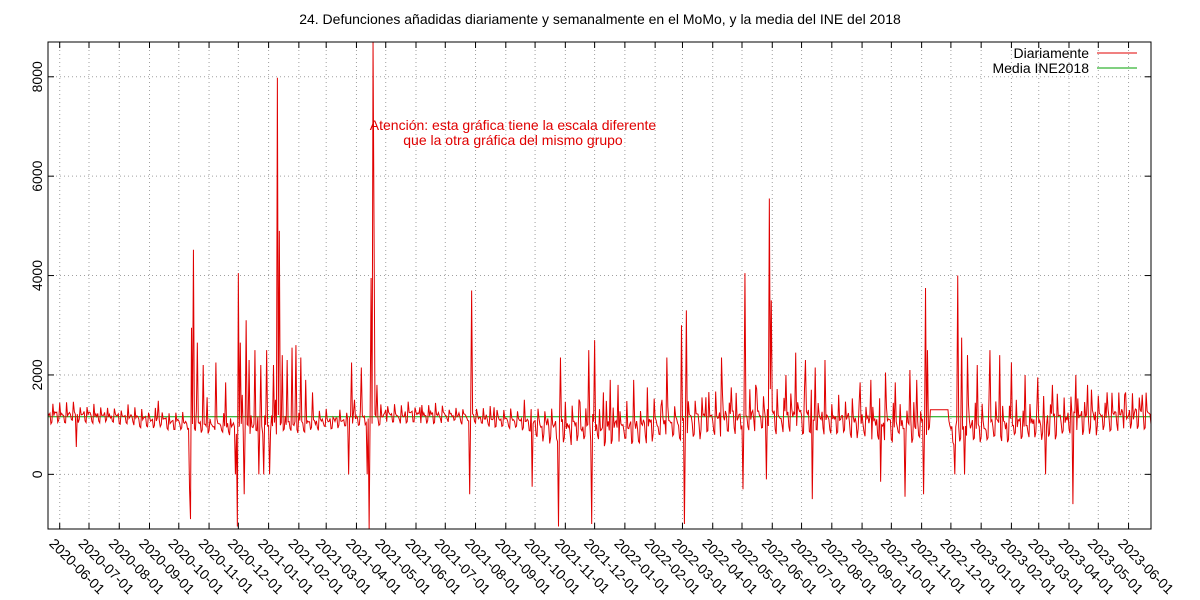 The height and width of the screenshot is (600, 1200). Describe the element at coordinates (37, 175) in the screenshot. I see `y-tick-label: 6000` at that location.